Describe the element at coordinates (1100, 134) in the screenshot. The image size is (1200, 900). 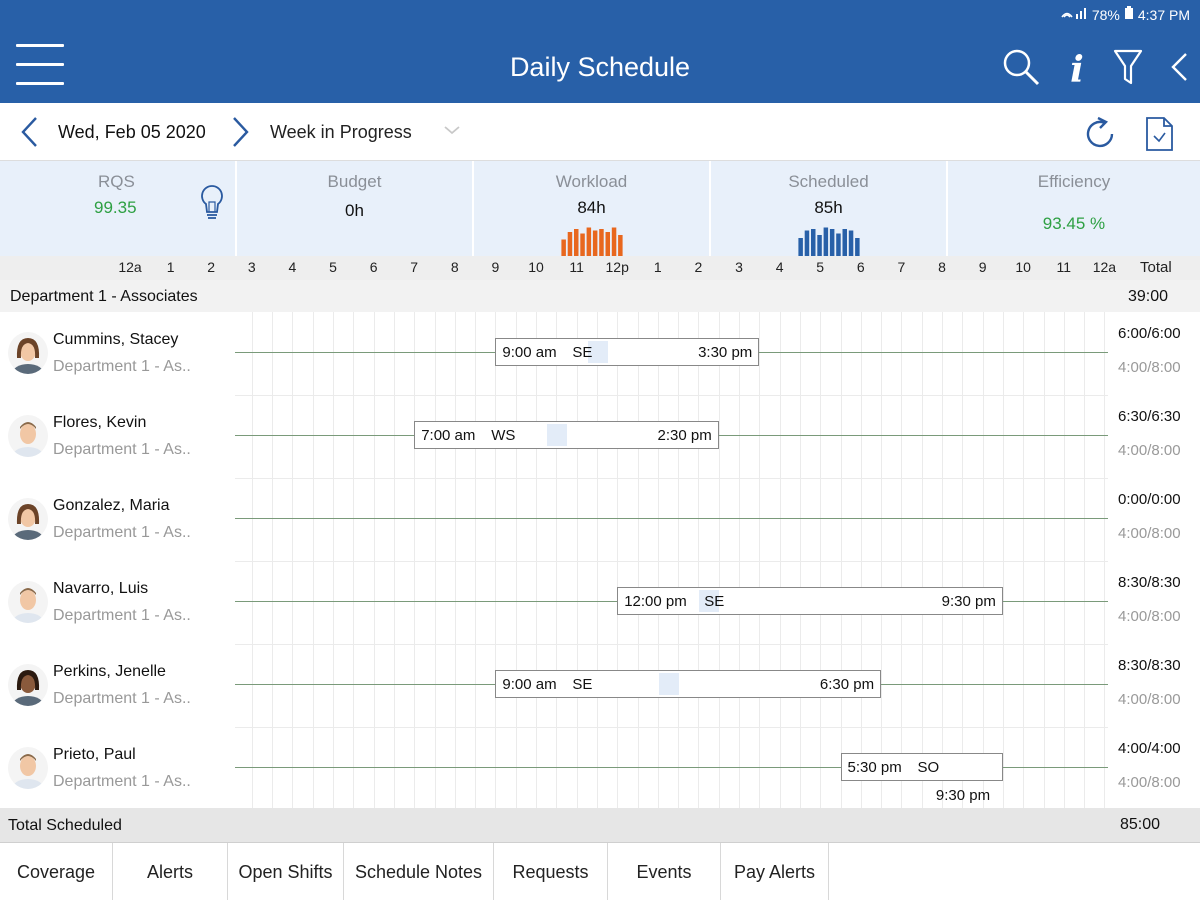
I see `refresh-icon` at that location.